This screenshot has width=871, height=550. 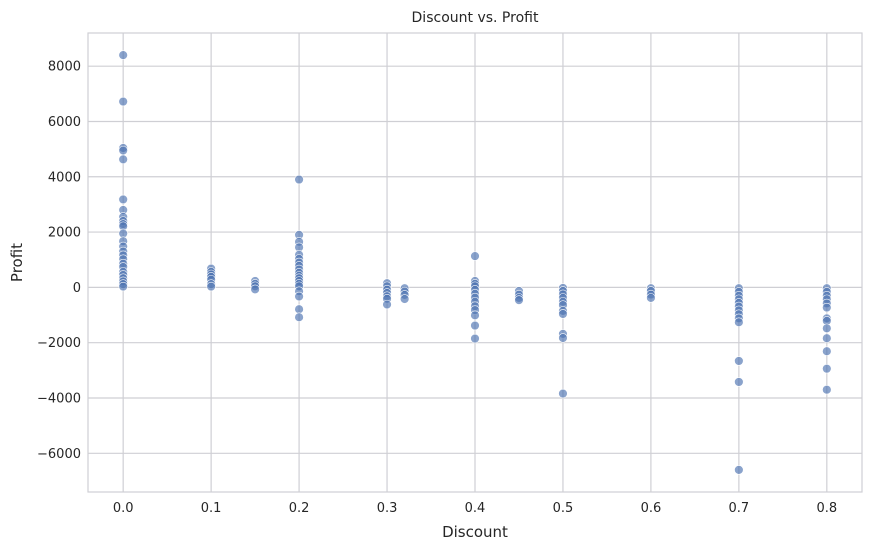 I want to click on x-tick-label: 0.8, so click(x=826, y=508).